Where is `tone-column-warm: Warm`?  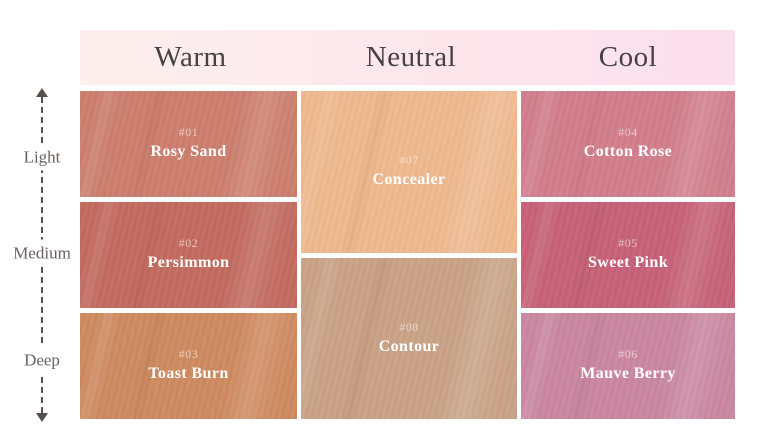
tone-column-warm: Warm is located at coordinates (190, 57).